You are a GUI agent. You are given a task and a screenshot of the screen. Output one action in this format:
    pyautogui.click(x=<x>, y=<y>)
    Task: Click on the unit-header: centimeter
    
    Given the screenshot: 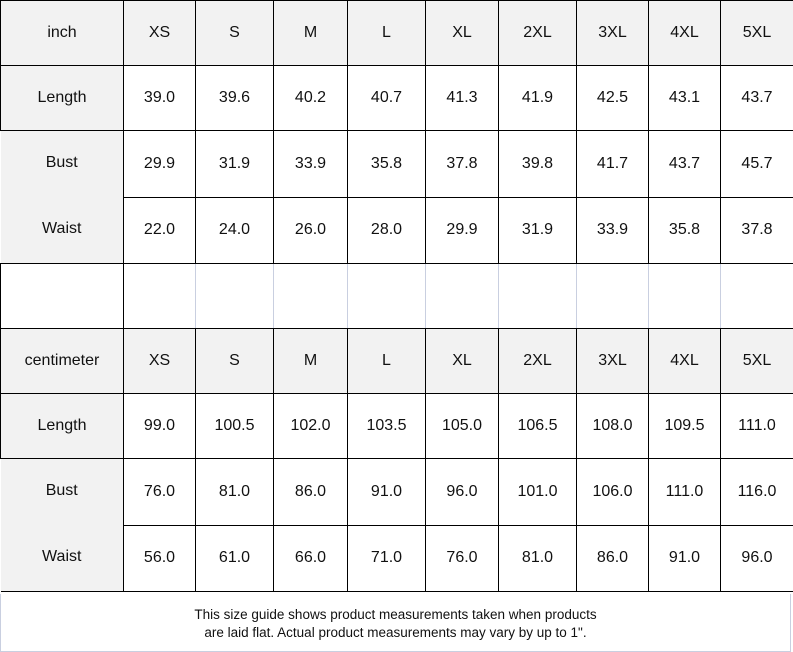 What is the action you would take?
    pyautogui.click(x=62, y=361)
    